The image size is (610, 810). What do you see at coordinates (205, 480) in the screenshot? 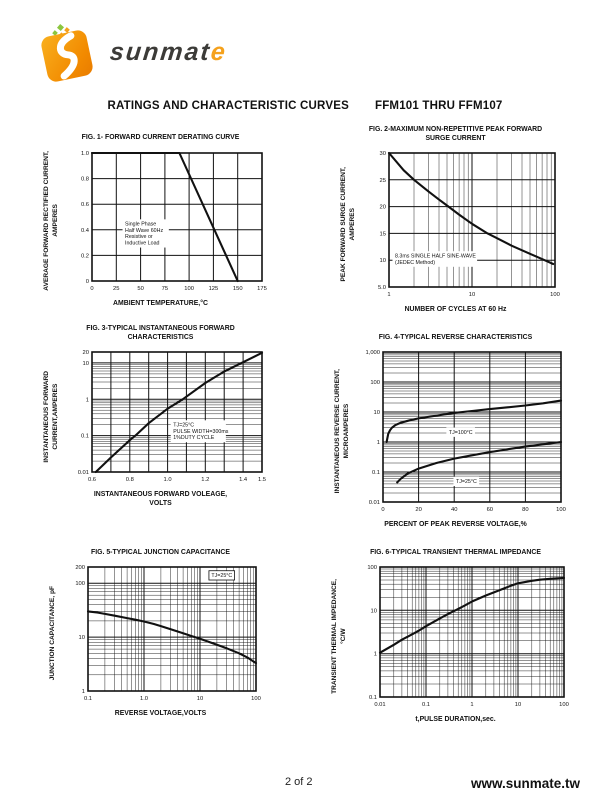
I see `svg-text: 1.2` at bounding box center [205, 480].